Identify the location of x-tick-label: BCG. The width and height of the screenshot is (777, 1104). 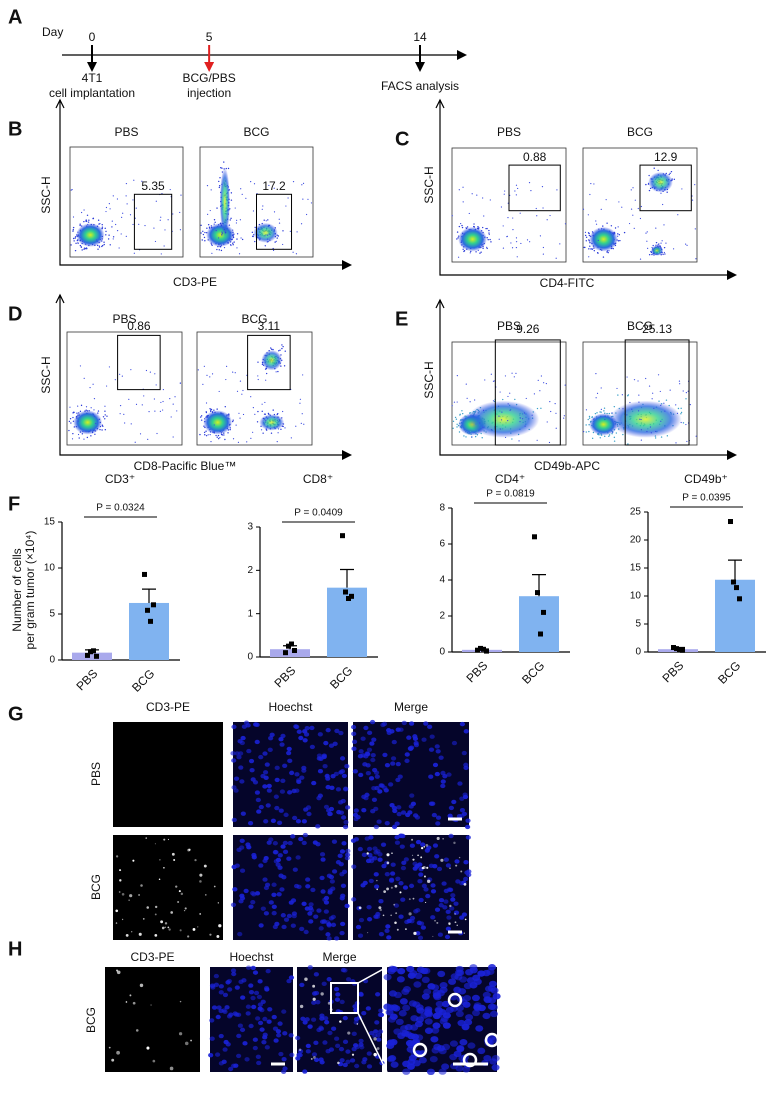
(729, 672).